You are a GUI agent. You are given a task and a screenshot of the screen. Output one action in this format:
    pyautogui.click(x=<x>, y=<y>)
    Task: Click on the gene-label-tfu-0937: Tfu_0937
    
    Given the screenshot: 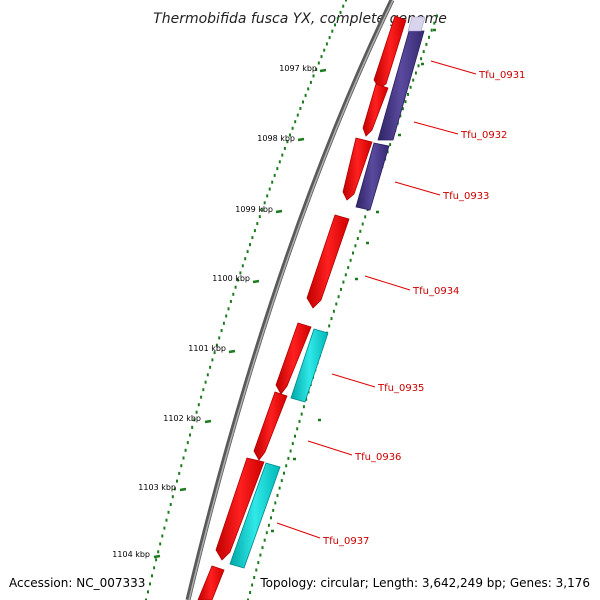 What is the action you would take?
    pyautogui.click(x=322, y=534)
    